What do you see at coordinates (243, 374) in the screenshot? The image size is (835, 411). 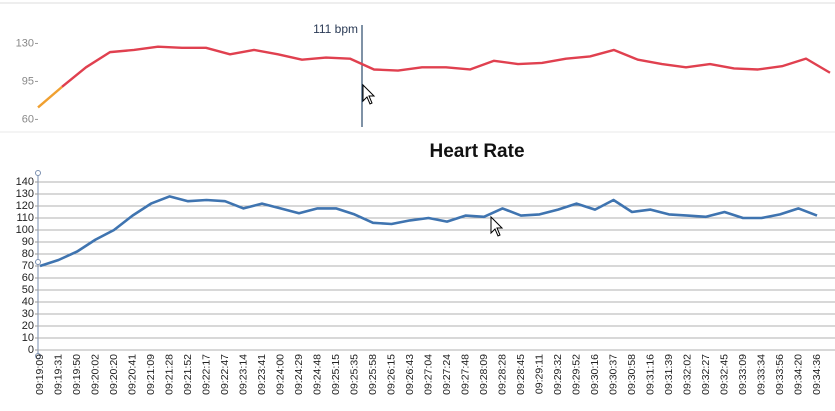 I see `x-tick-label: 09:23:14` at bounding box center [243, 374].